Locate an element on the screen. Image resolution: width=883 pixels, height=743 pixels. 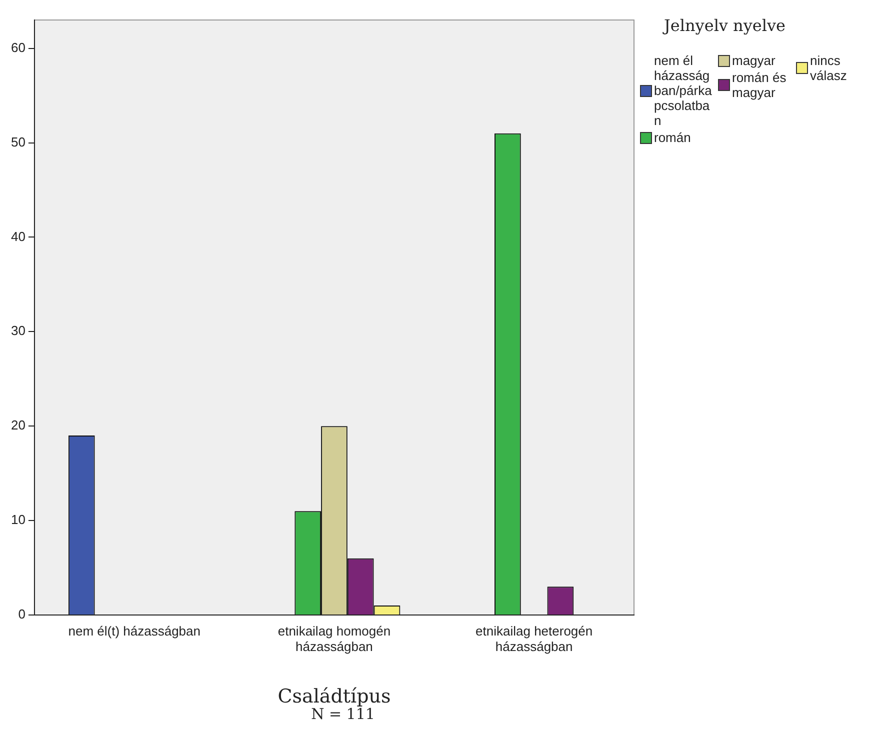
legend-label: nincs válasz is located at coordinates (829, 68).